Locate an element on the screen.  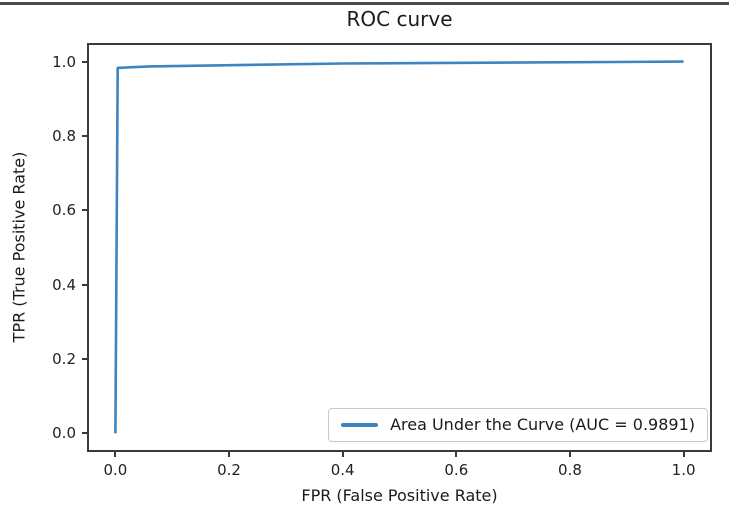
legend: Area Under the Curve (AUC = 0.9891) is located at coordinates (518, 425).